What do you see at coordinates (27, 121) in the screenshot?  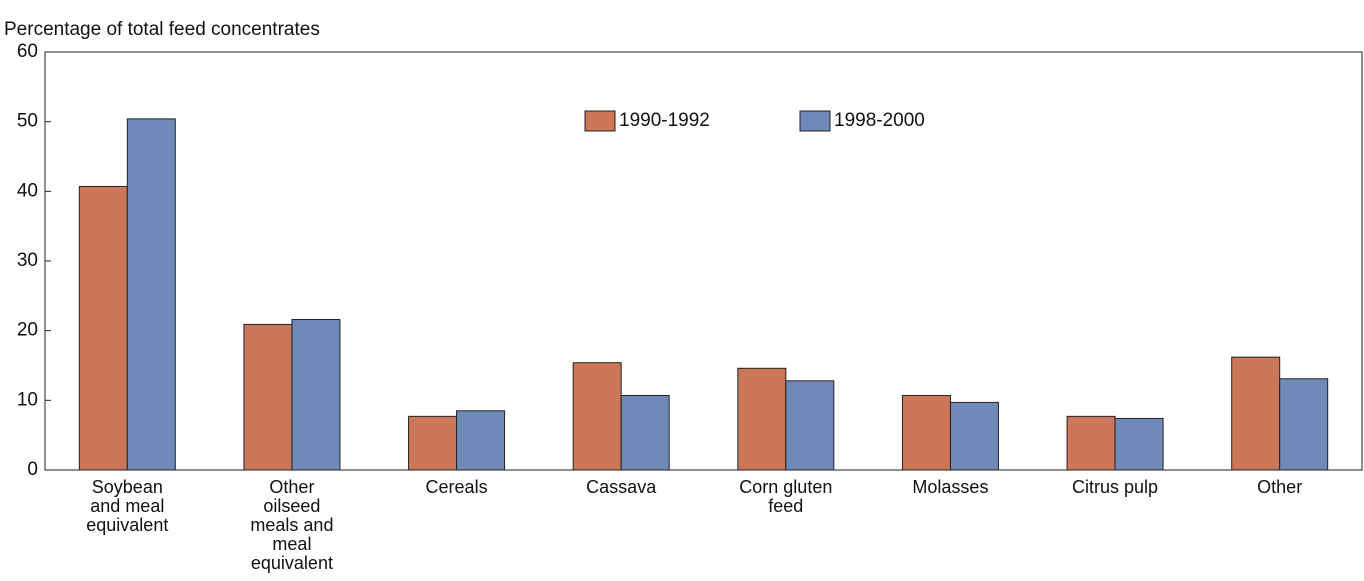 I see `y-tick-label: 50` at bounding box center [27, 121].